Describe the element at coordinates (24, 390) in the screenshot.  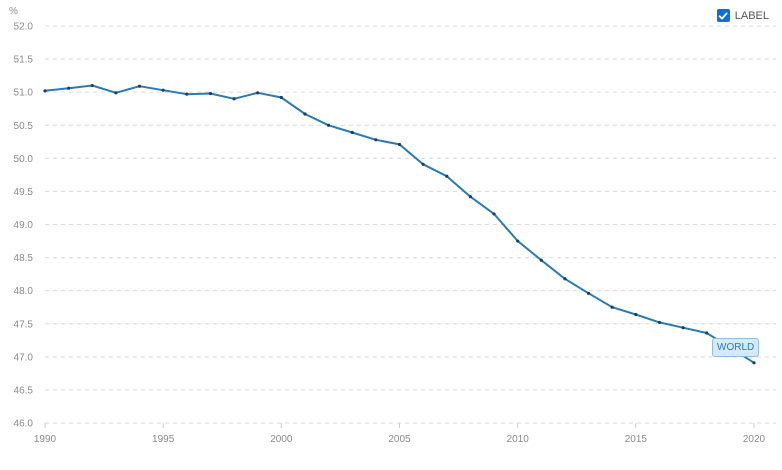
I see `y-tick-label: 46.5` at that location.